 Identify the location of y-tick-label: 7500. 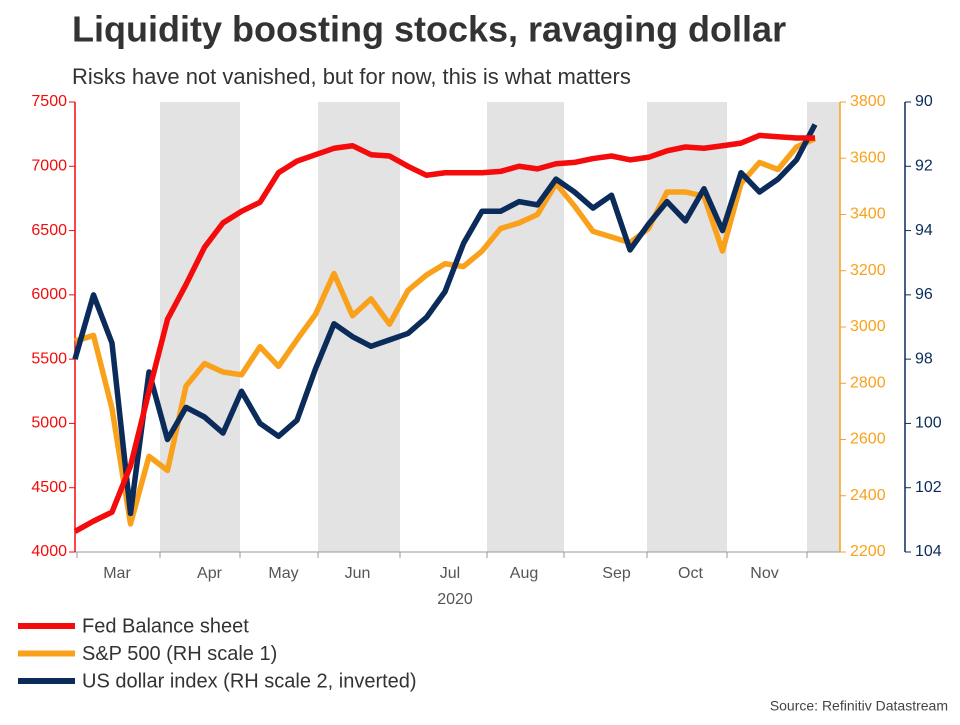
(49, 101).